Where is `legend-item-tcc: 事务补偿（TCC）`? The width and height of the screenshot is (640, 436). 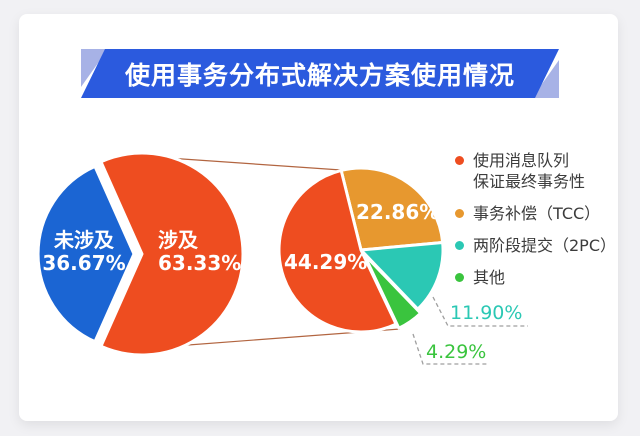 legend-item-tcc: 事务补偿（TCC） is located at coordinates (542, 213).